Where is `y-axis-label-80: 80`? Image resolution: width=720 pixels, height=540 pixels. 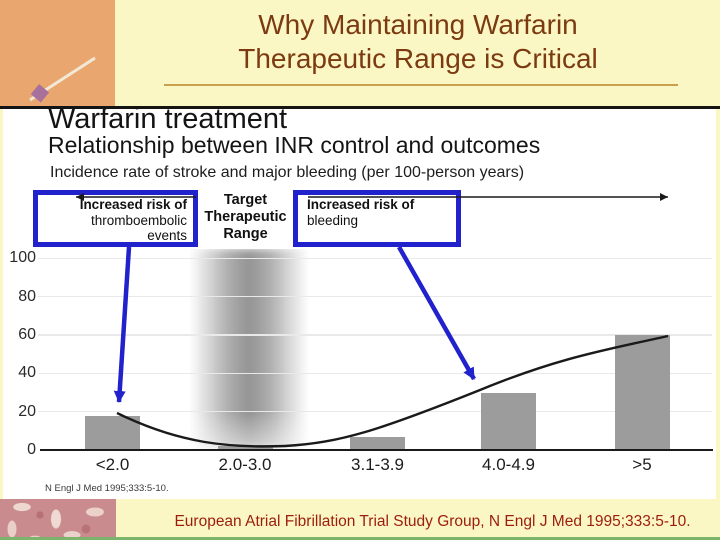
y-axis-label-80: 80 is located at coordinates (27, 296).